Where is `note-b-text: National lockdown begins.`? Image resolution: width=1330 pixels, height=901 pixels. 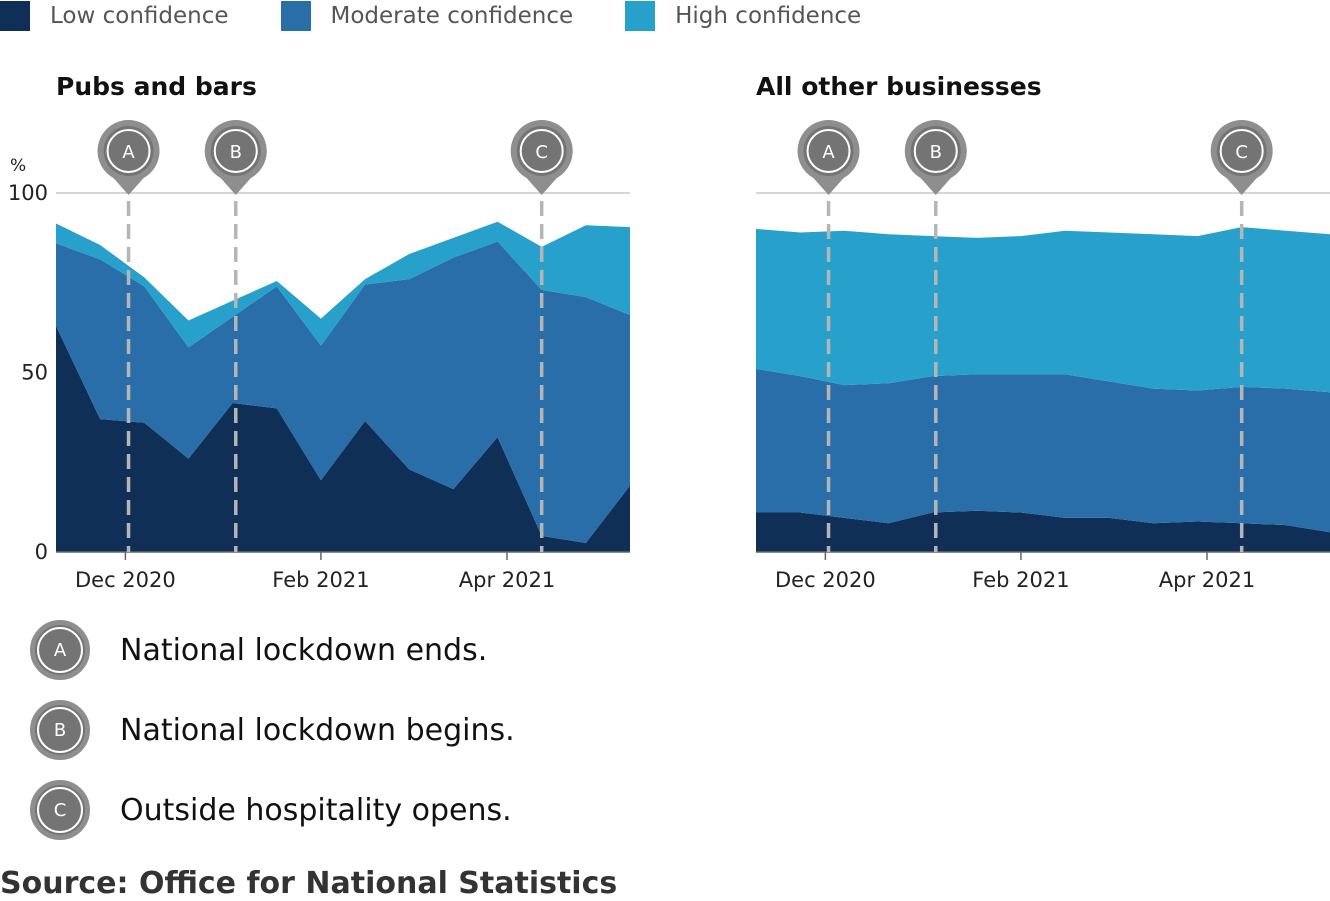
note-b-text: National lockdown begins. is located at coordinates (317, 730).